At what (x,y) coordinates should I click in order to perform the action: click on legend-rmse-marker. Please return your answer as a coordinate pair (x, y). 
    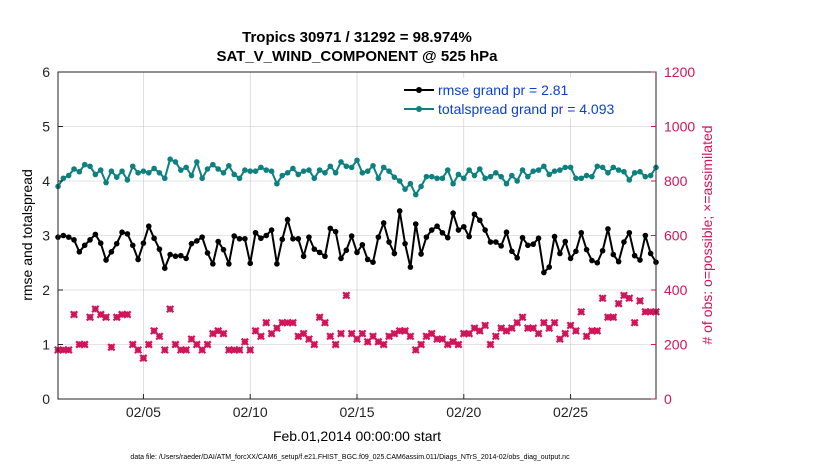
    Looking at the image, I should click on (419, 90).